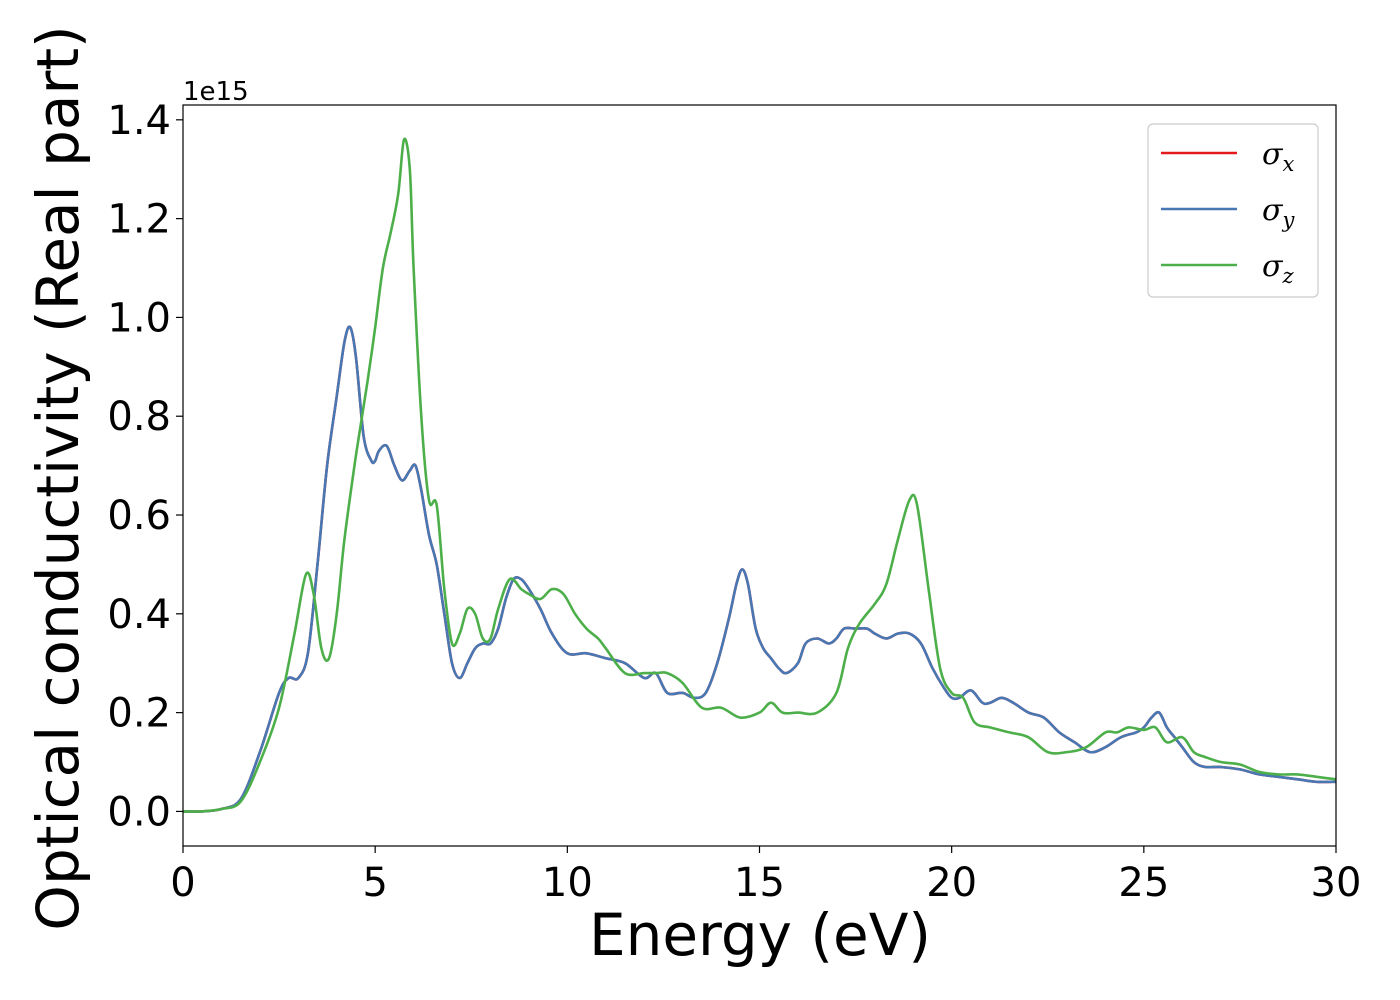  I want to click on x-axis: 0 5 10 15 20 25 30, so click(765, 876).